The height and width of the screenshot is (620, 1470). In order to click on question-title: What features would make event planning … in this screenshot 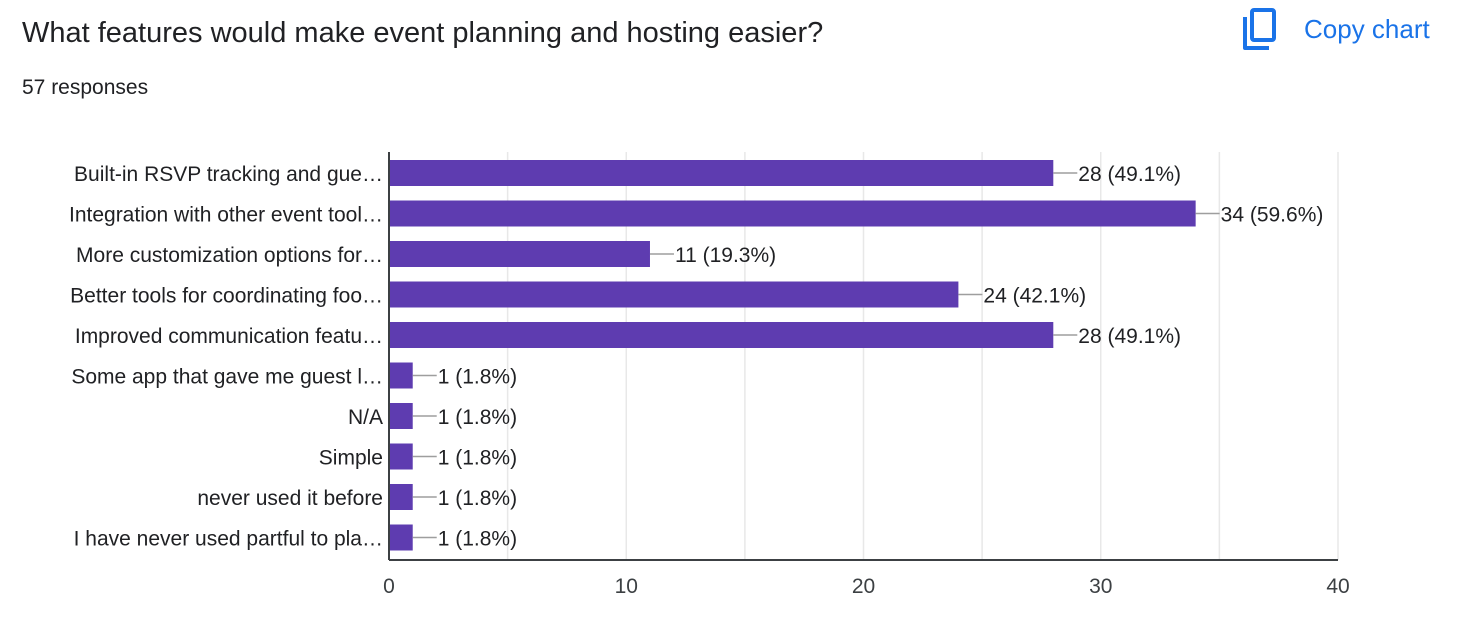, I will do `click(423, 33)`.